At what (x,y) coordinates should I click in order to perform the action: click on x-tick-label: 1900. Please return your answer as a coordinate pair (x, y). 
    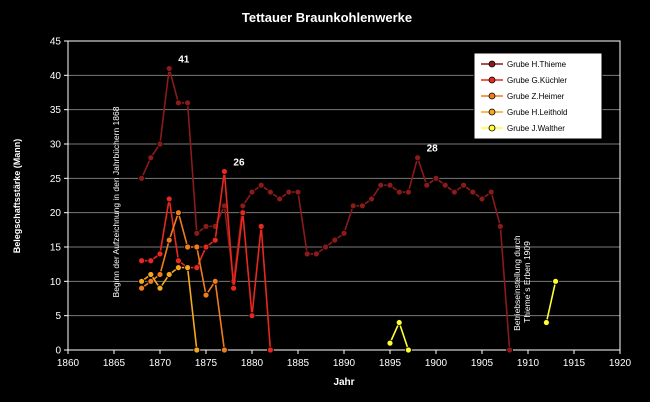
    Looking at the image, I should click on (436, 363).